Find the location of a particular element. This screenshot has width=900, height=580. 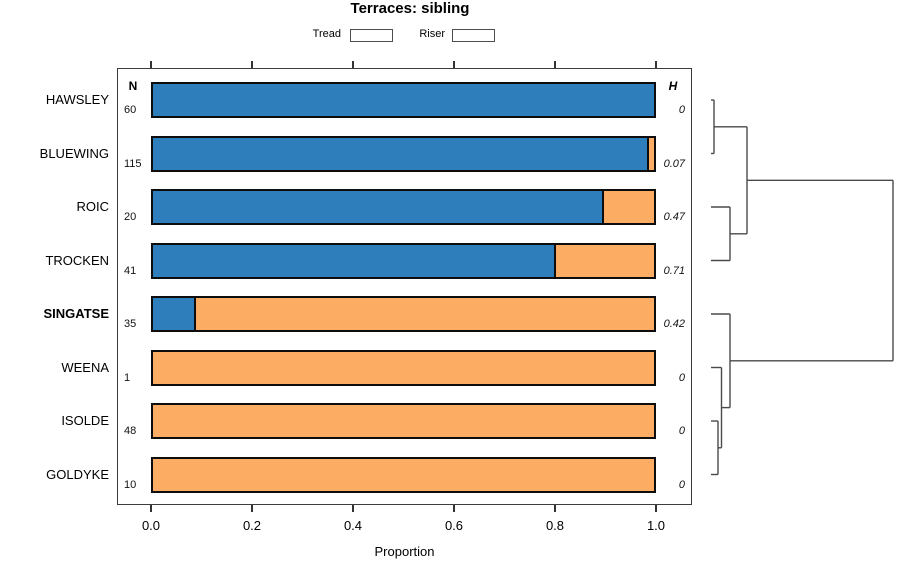

h-column-header: H is located at coordinates (673, 86).